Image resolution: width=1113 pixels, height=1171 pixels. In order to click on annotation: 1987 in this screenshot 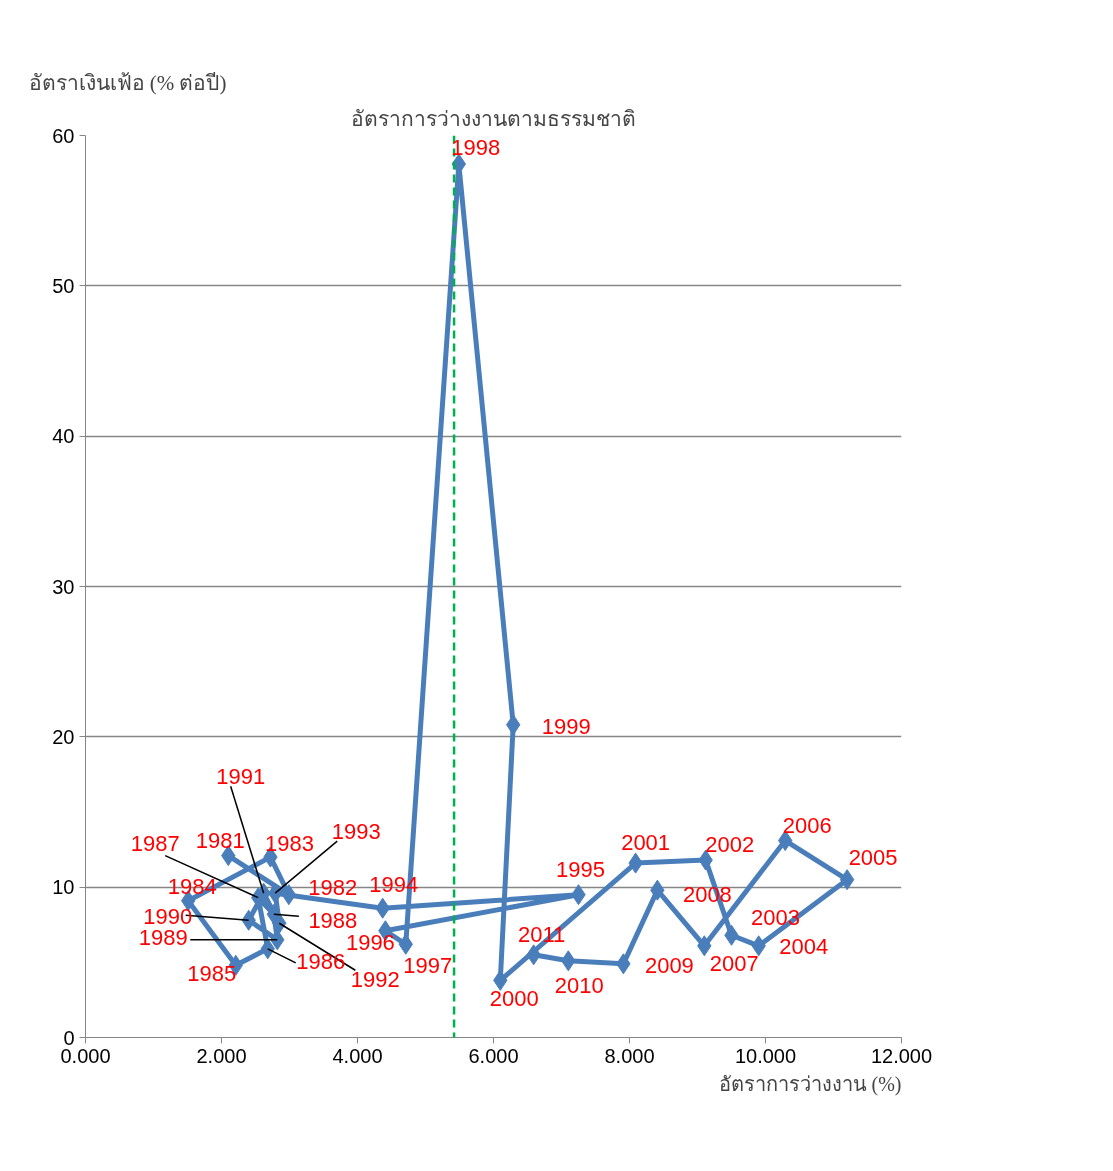, I will do `click(155, 844)`.